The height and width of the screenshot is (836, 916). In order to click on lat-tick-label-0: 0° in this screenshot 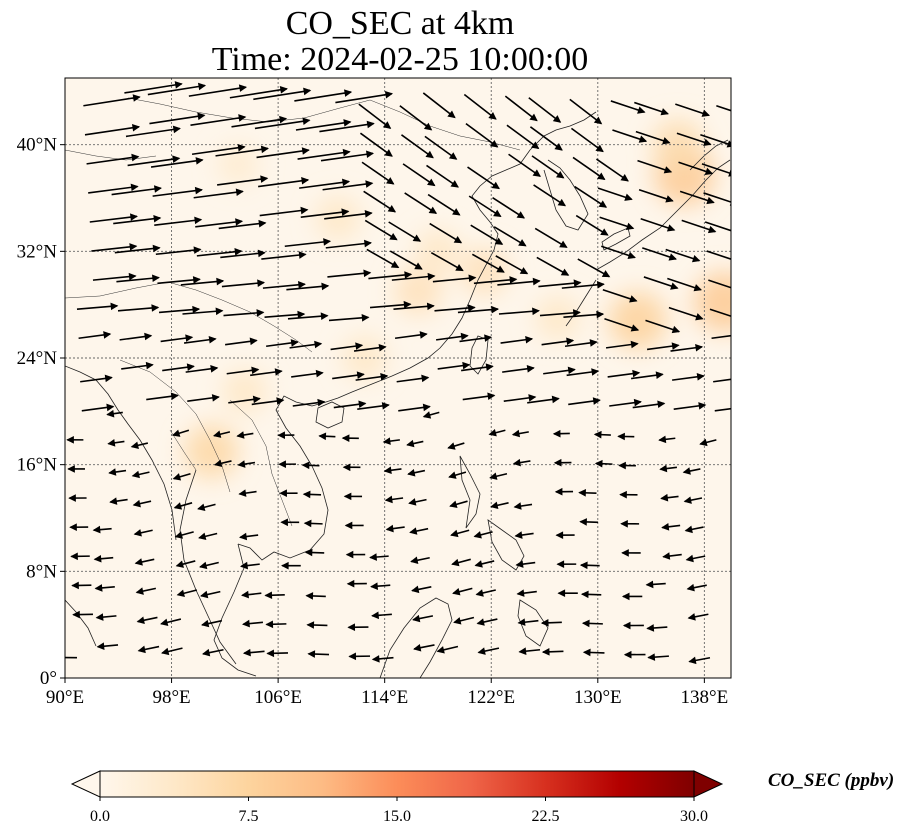, I will do `click(48, 678)`.